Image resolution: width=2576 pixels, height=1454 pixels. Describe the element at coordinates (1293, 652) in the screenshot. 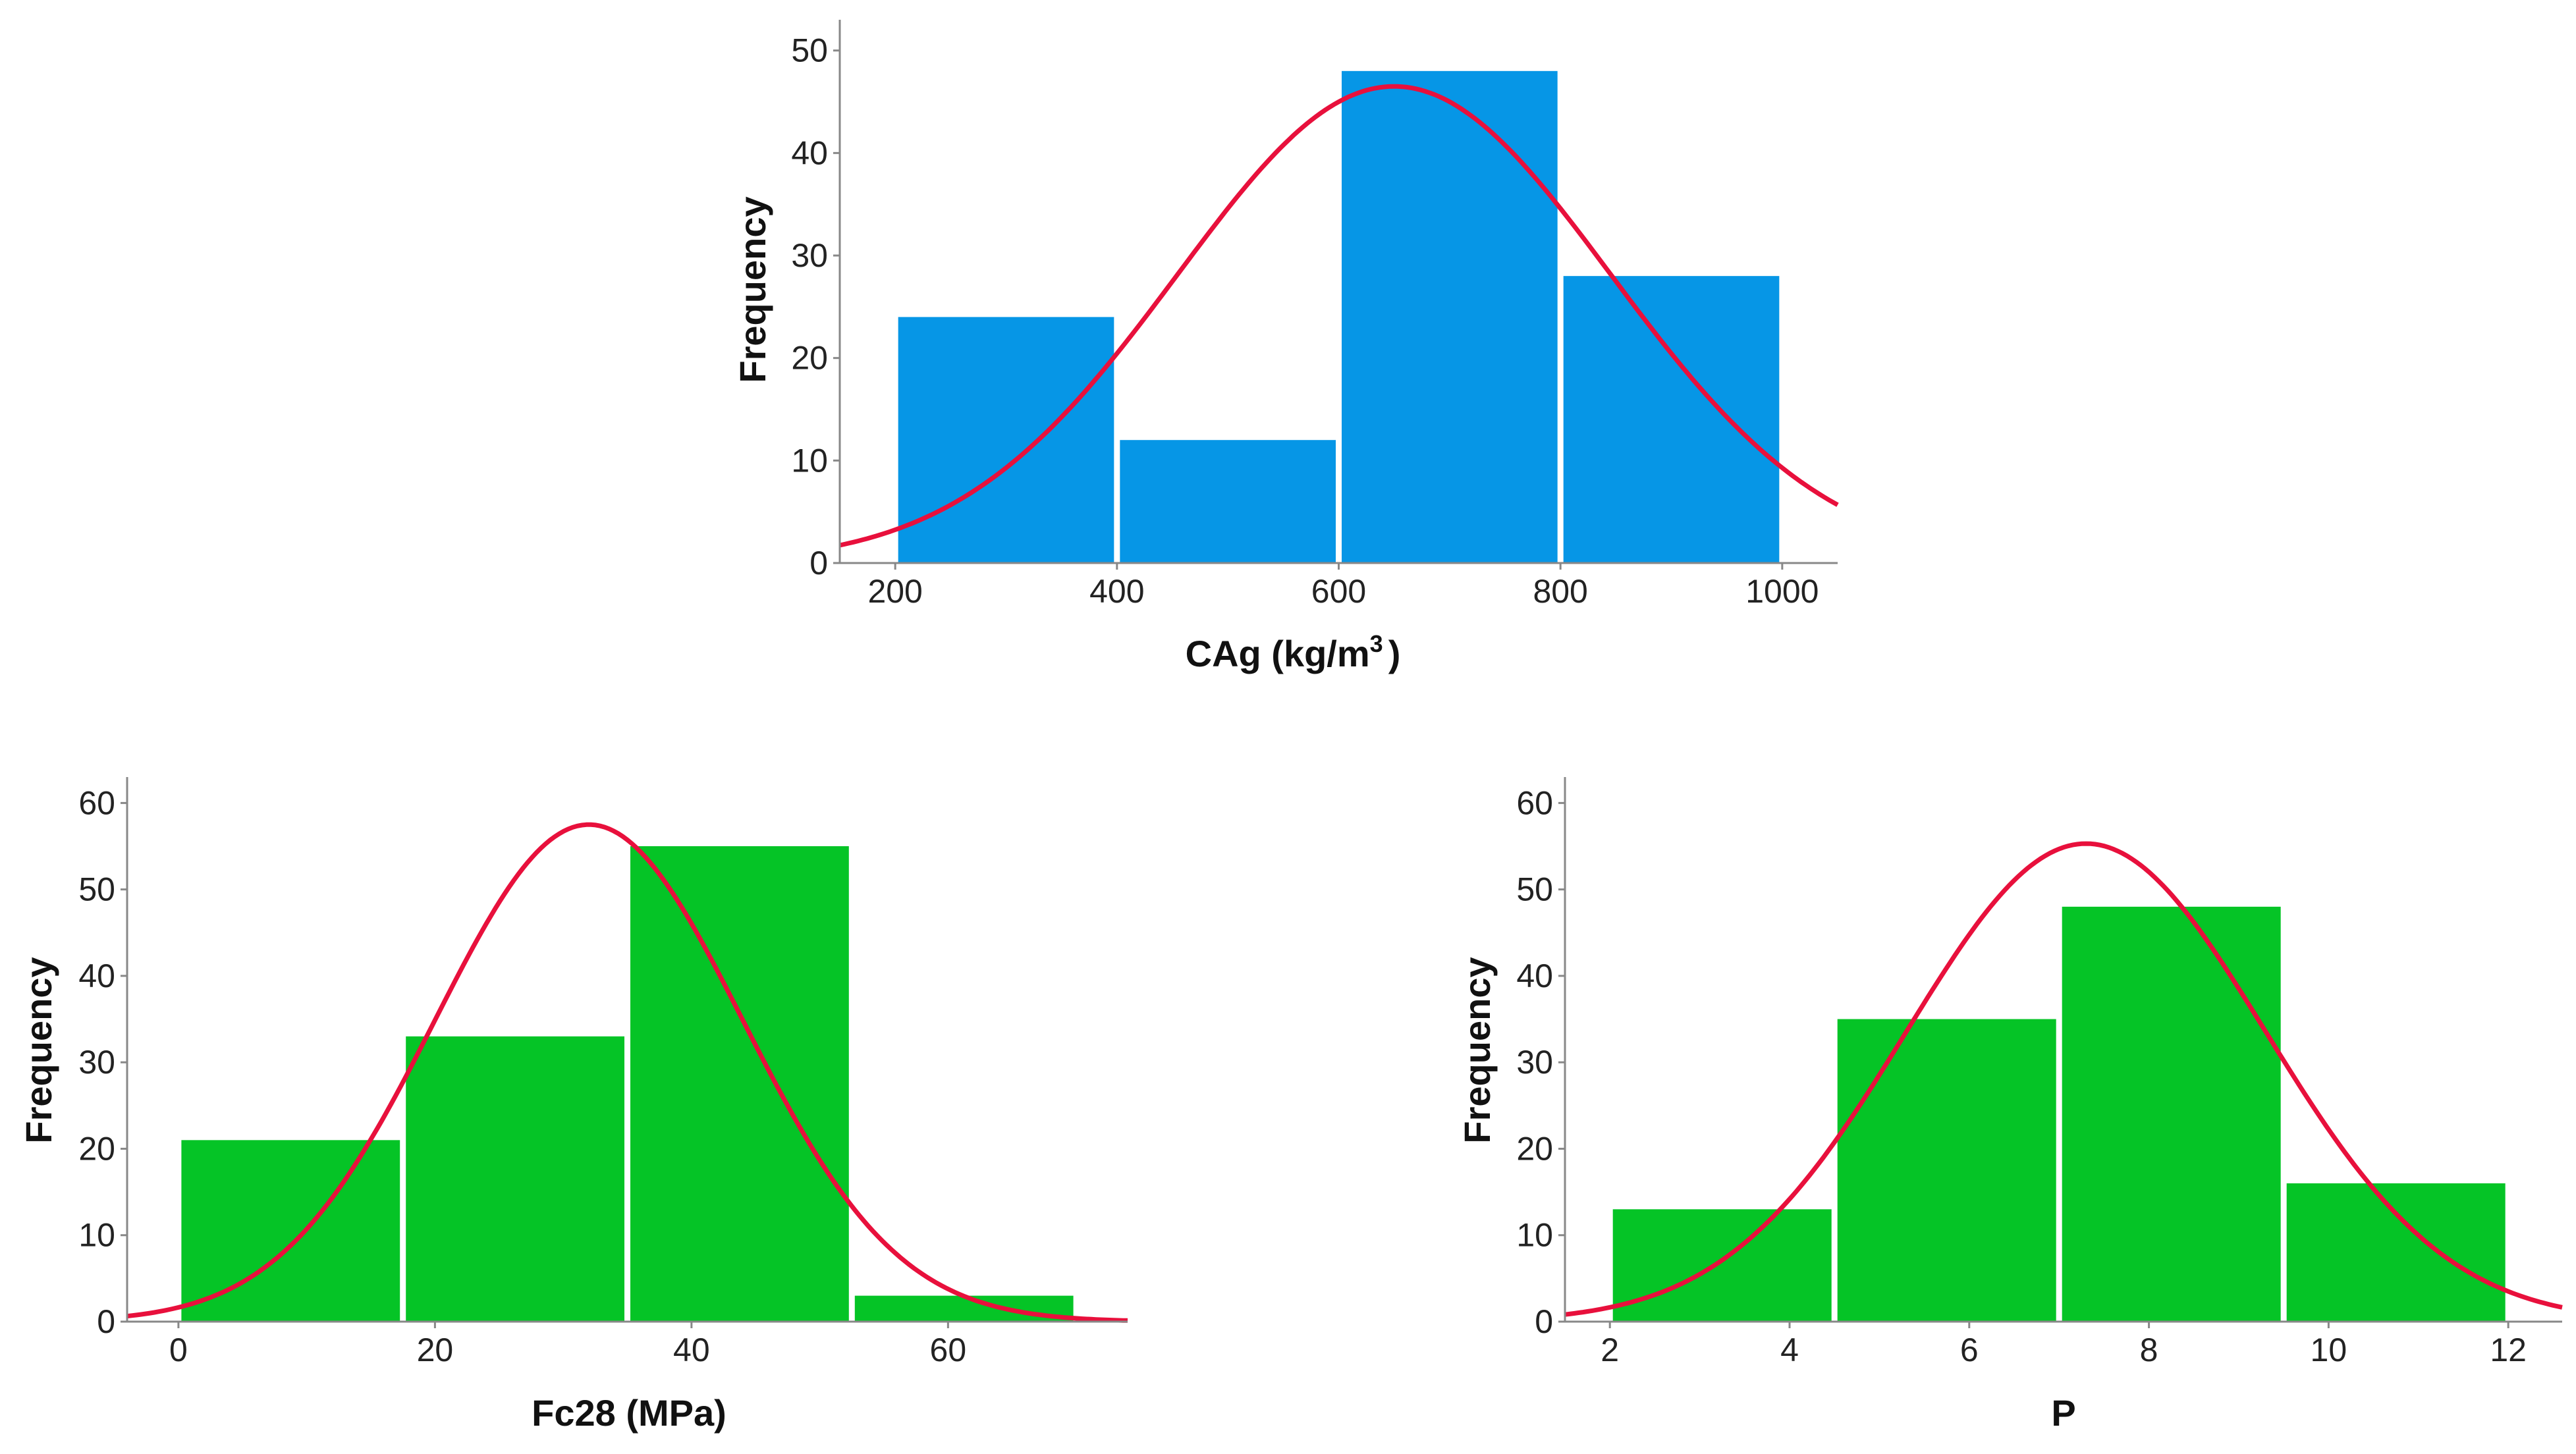

I see `cag-x-axis-label: CAg (kg/m3)` at that location.